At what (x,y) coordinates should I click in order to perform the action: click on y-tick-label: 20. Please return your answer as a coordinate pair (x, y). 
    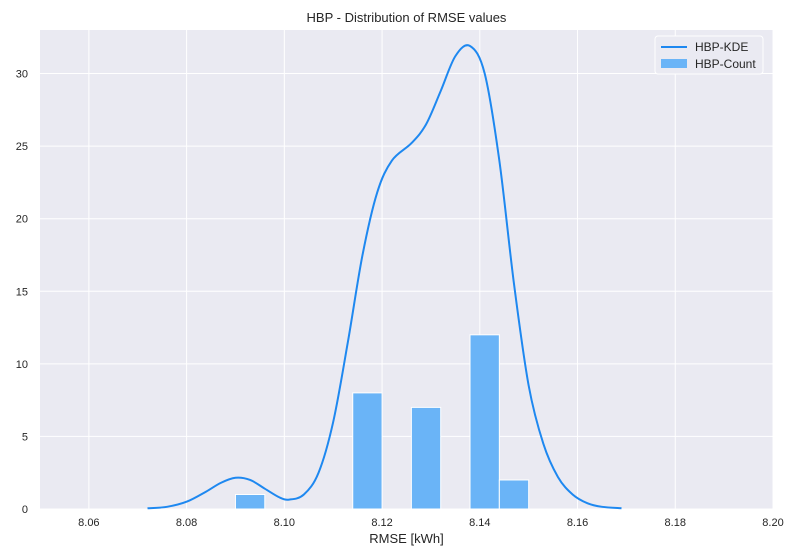
    Looking at the image, I should click on (22, 220).